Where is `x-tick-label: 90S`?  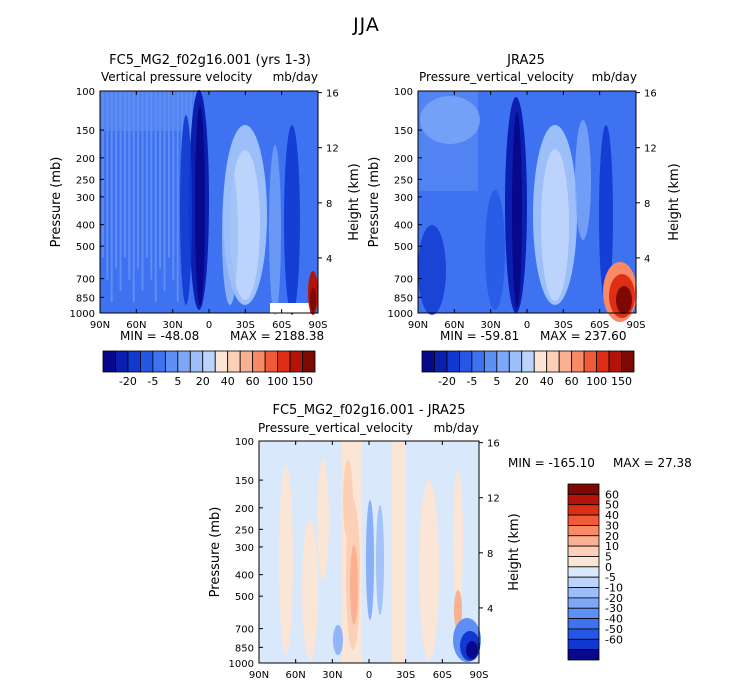
x-tick-label: 90S is located at coordinates (635, 325).